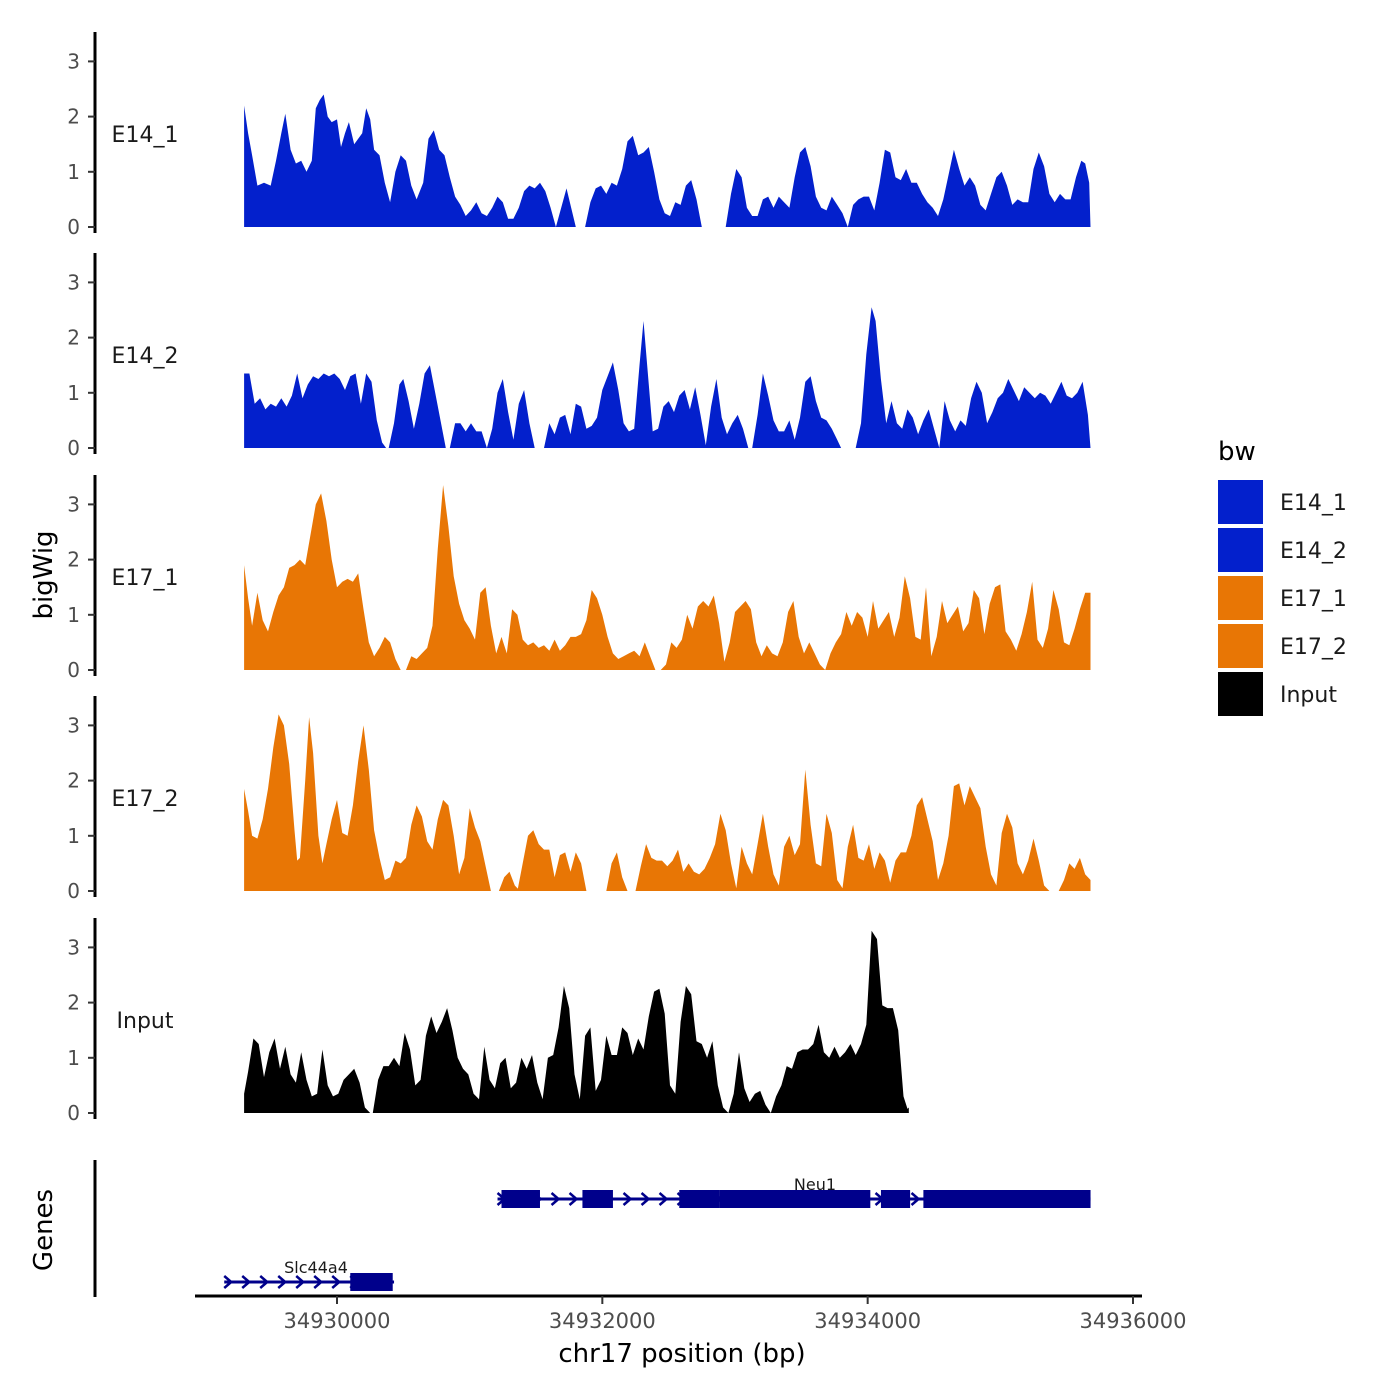 This screenshot has width=1400, height=1400. What do you see at coordinates (867, 1321) in the screenshot?
I see `x-tick-label: 34934000` at bounding box center [867, 1321].